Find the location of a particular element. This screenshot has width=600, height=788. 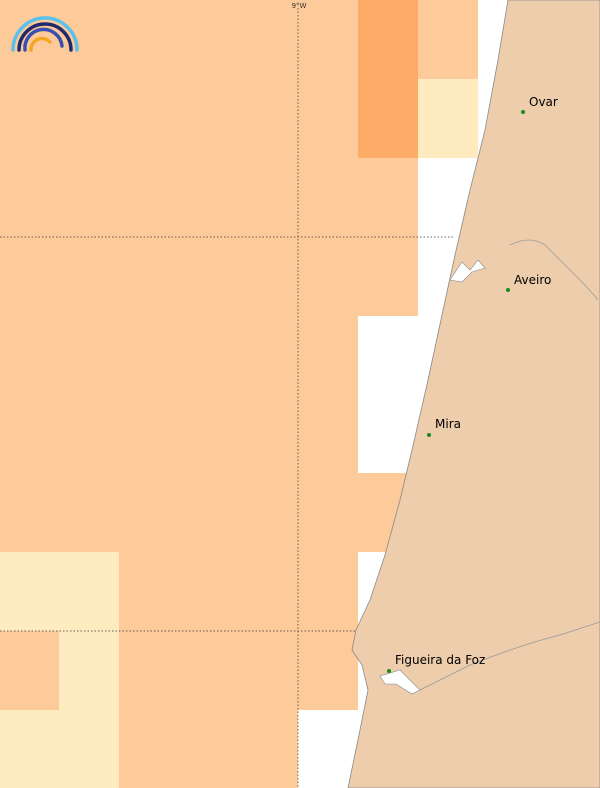

place-label: Figueira da Foz is located at coordinates (440, 660).